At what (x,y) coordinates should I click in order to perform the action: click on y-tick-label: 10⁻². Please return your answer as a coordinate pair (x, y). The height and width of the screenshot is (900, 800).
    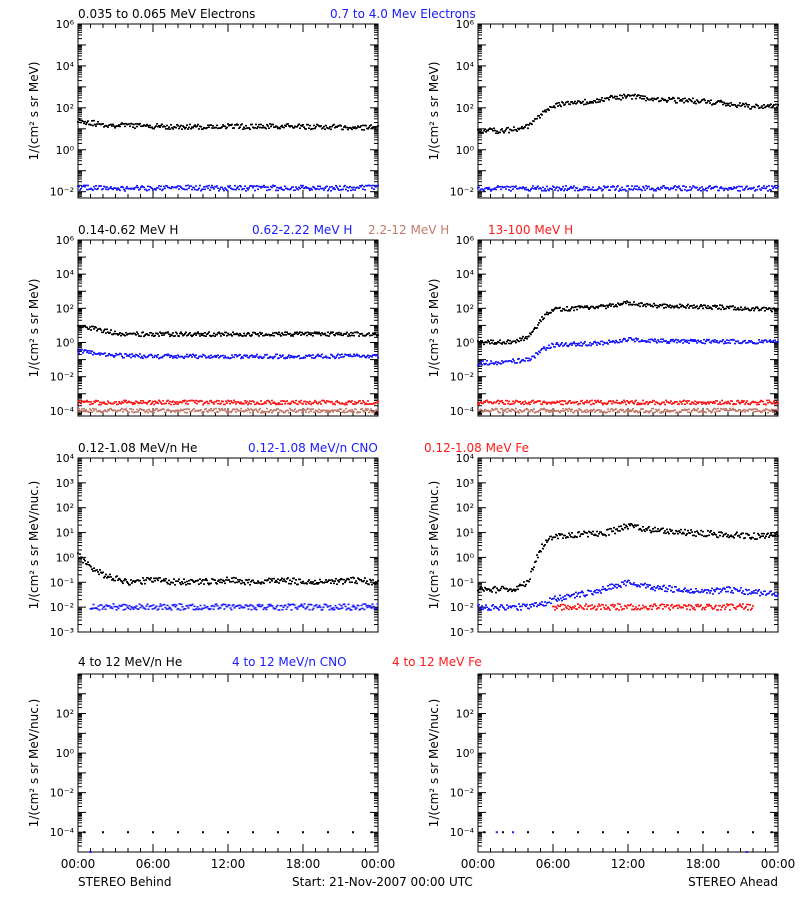
    Looking at the image, I should click on (62, 192).